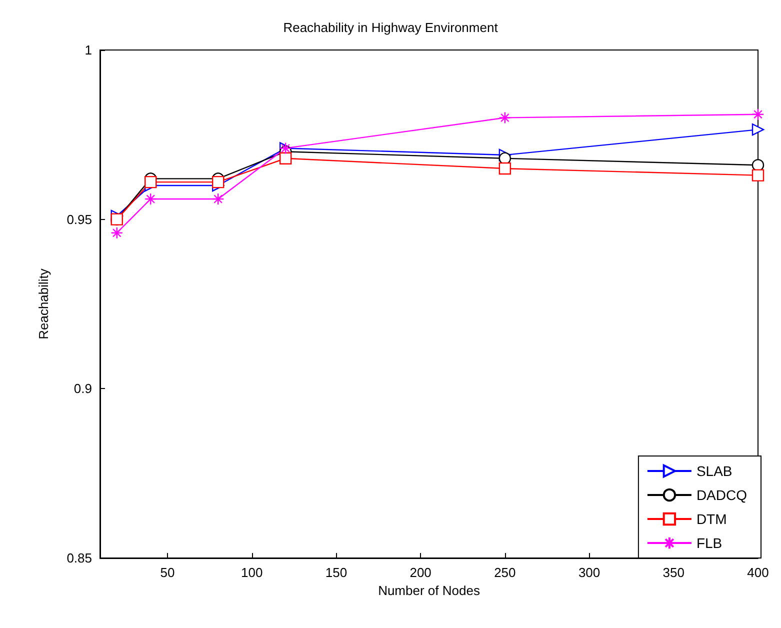 This screenshot has width=781, height=628. I want to click on x-tick-label: 300, so click(589, 572).